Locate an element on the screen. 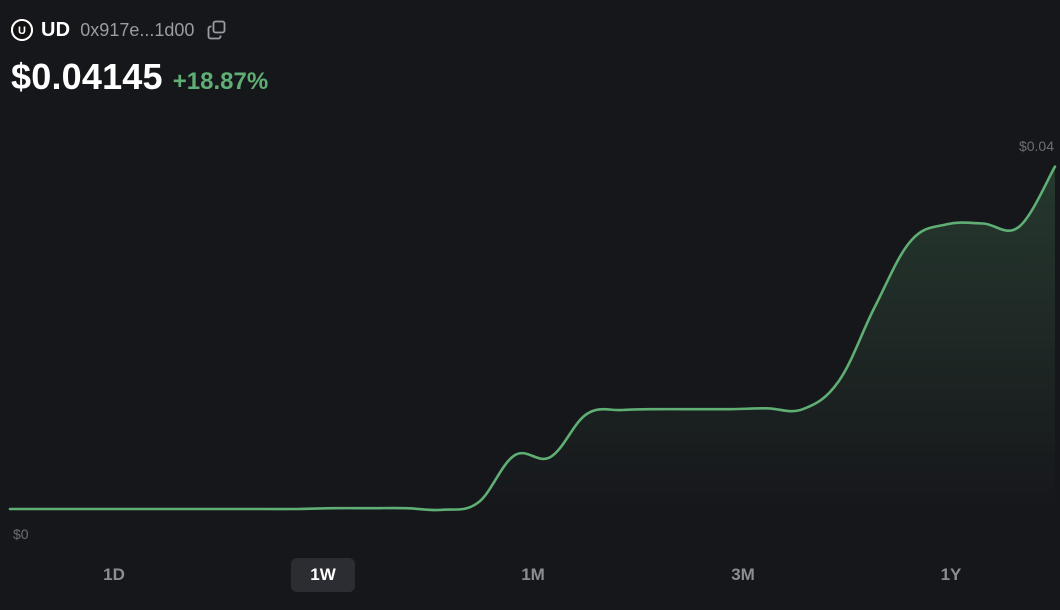  time-range-selector: 1D 1W 1M 3M 1Y is located at coordinates (530, 575).